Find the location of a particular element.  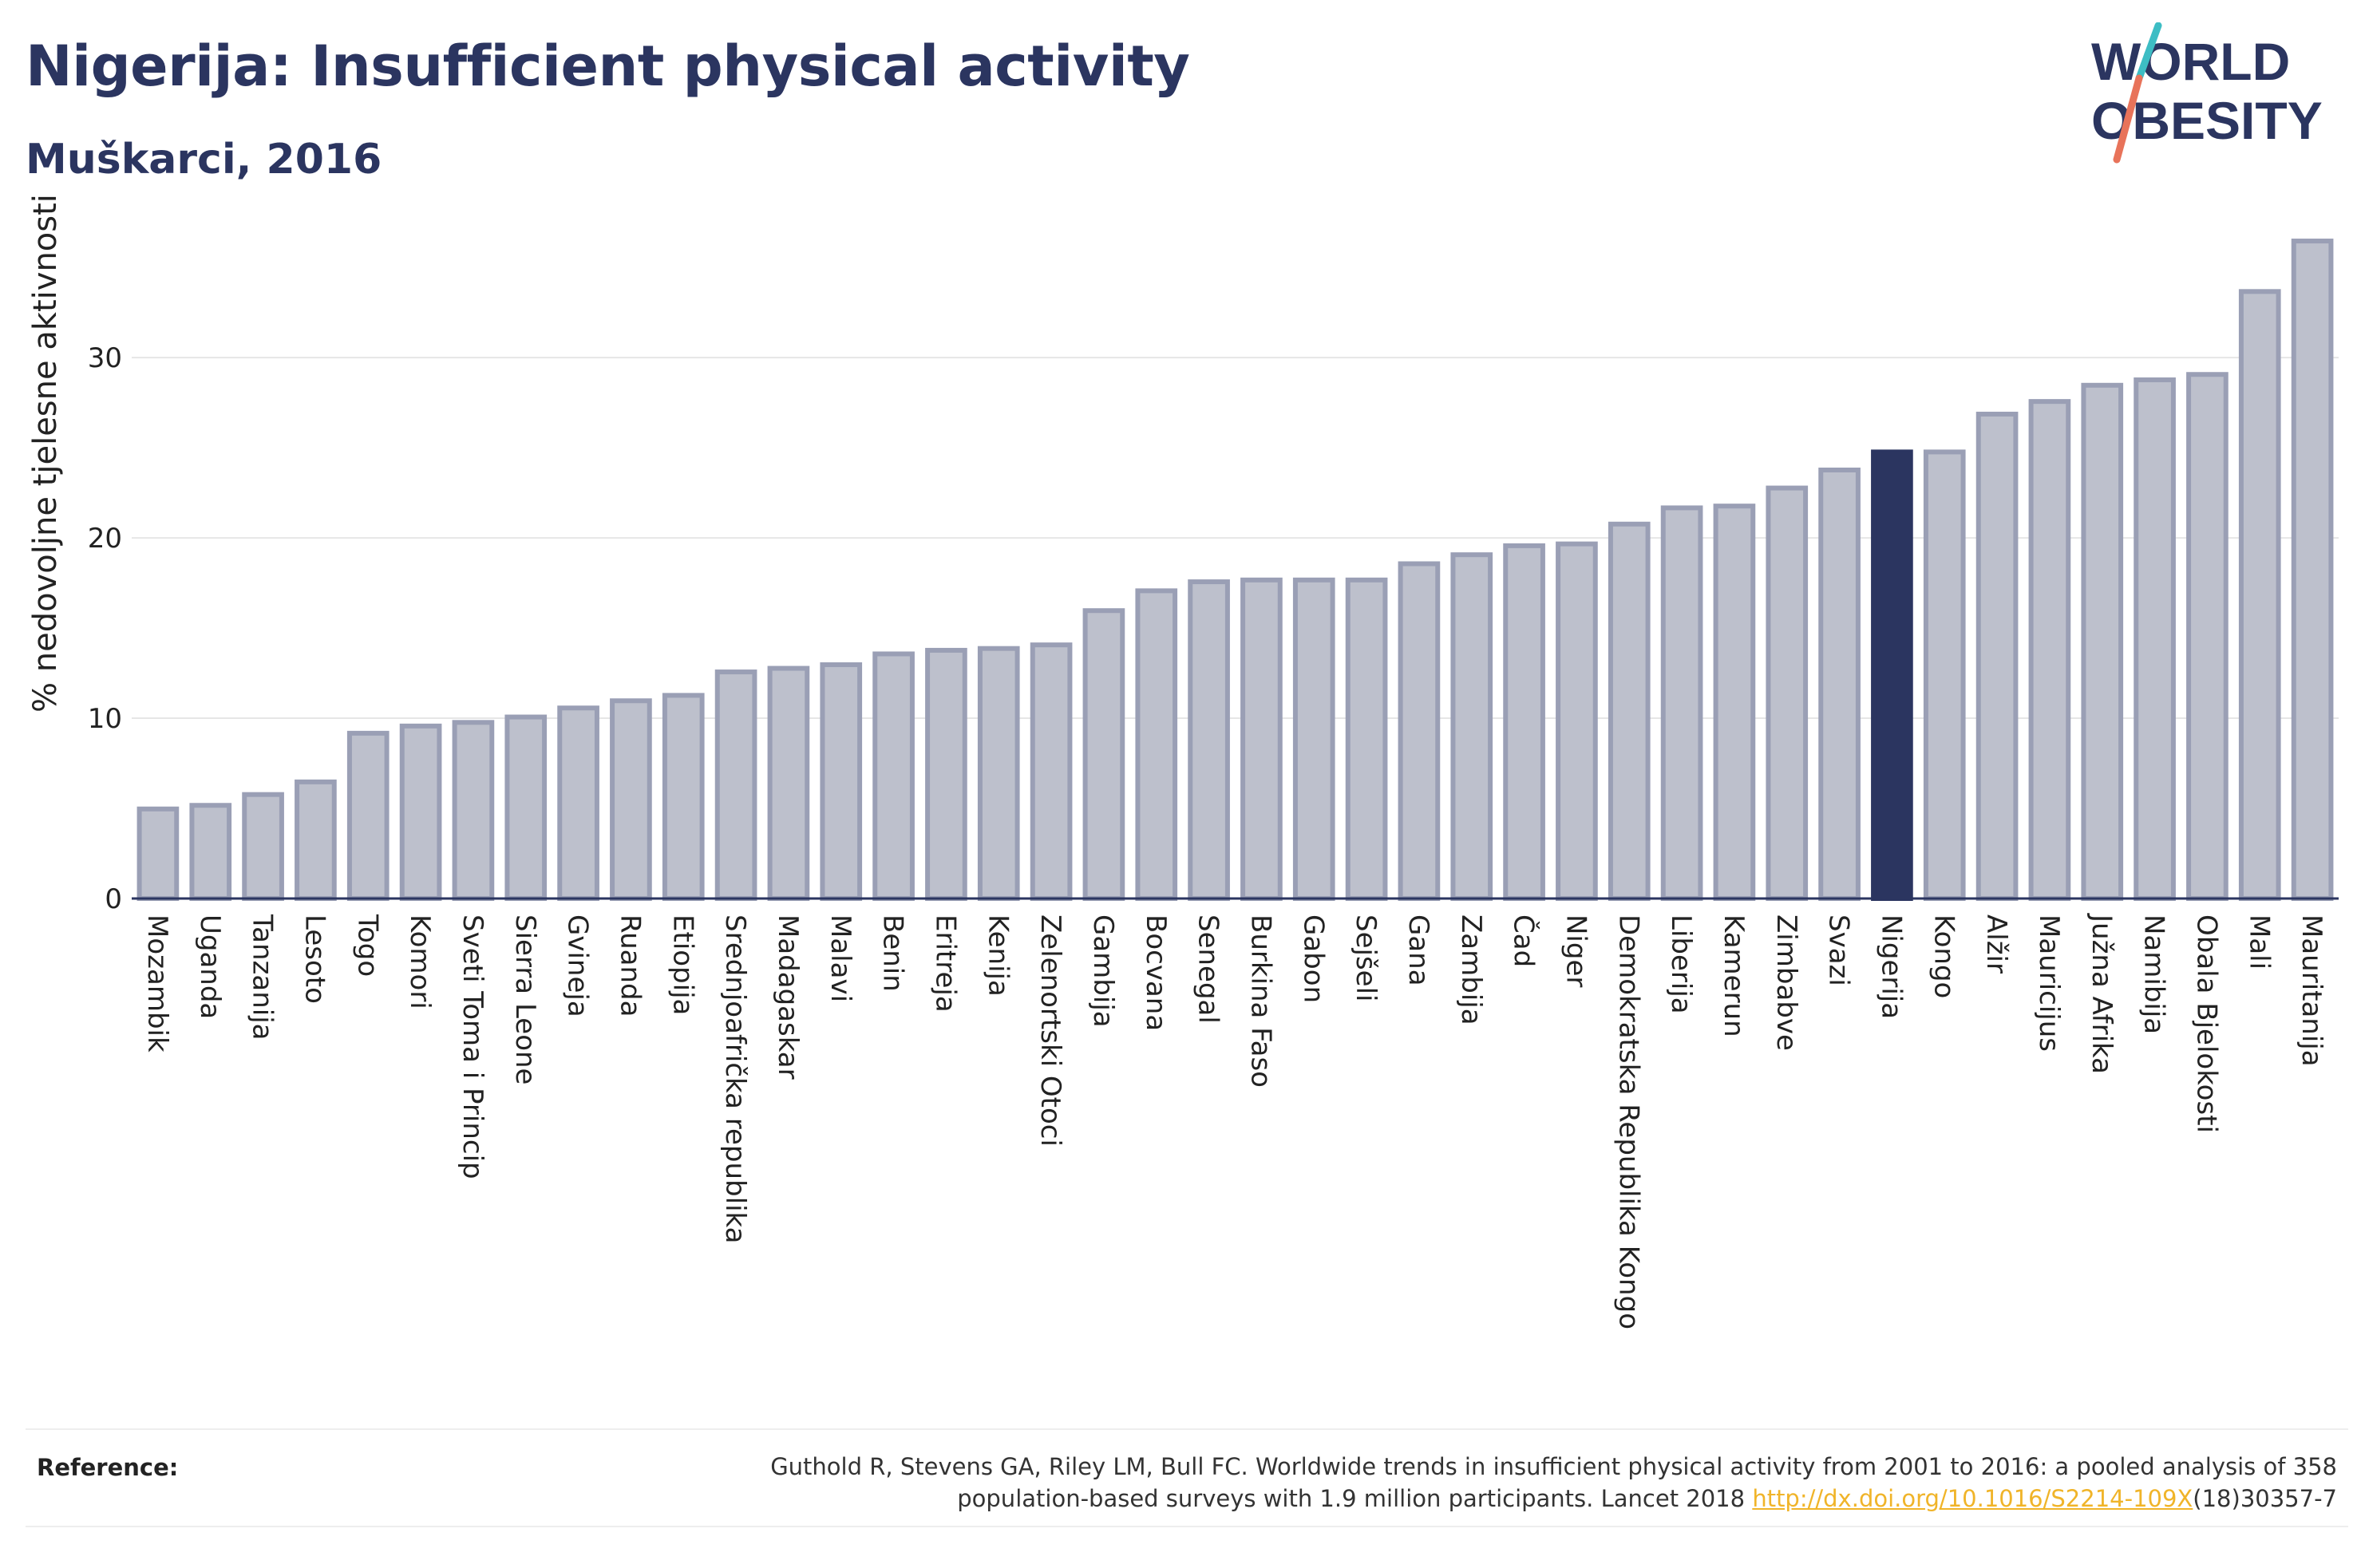

bar-mauritanija is located at coordinates (2312, 570).